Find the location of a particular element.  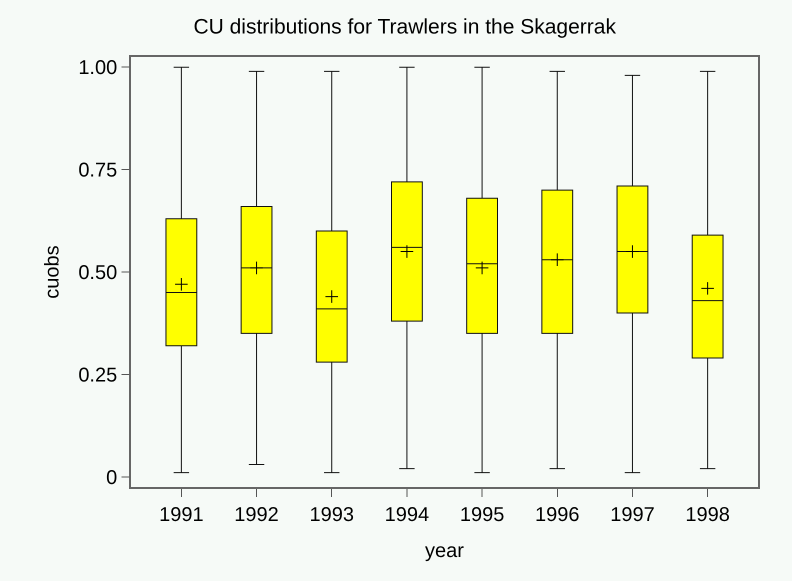

x-tick-label: 1995 is located at coordinates (482, 515).